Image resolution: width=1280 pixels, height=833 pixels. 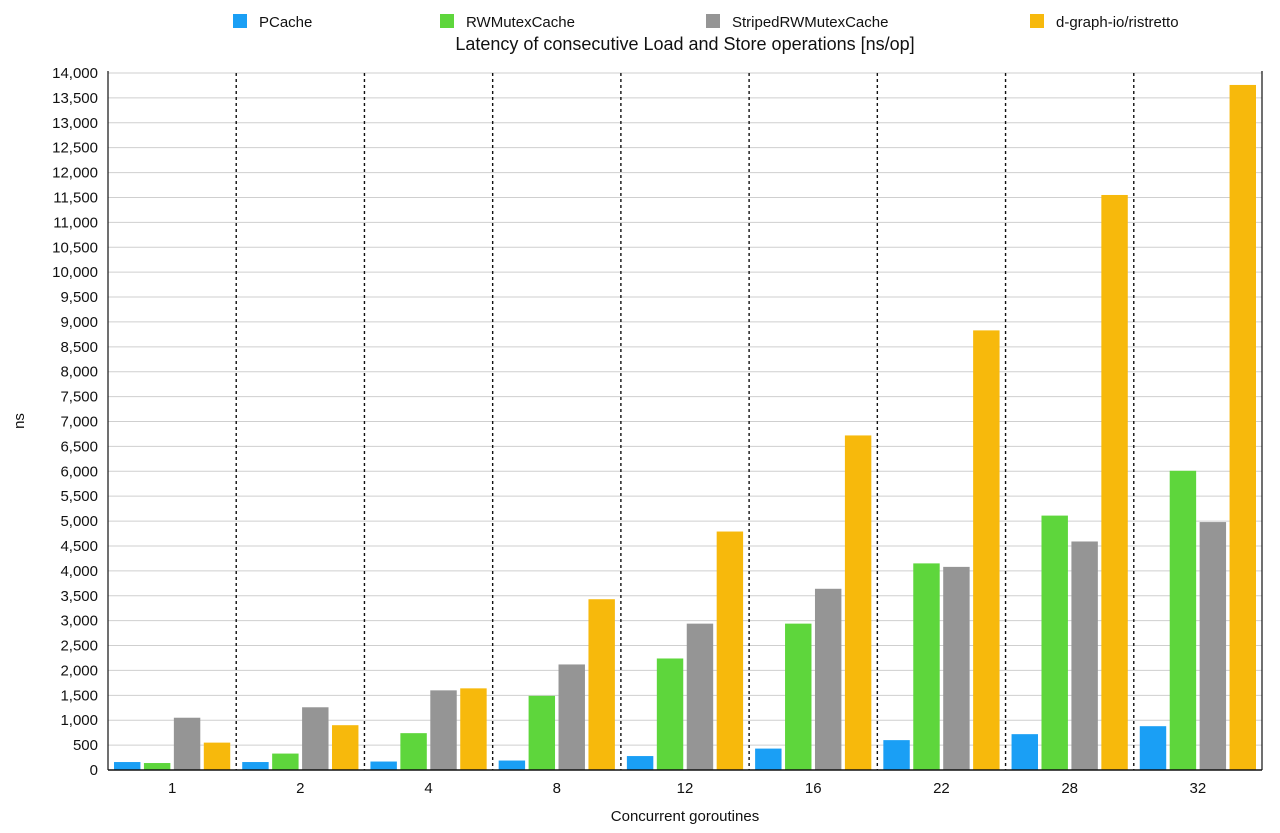 What do you see at coordinates (79, 397) in the screenshot?
I see `y-tick-label: 7,500` at bounding box center [79, 397].